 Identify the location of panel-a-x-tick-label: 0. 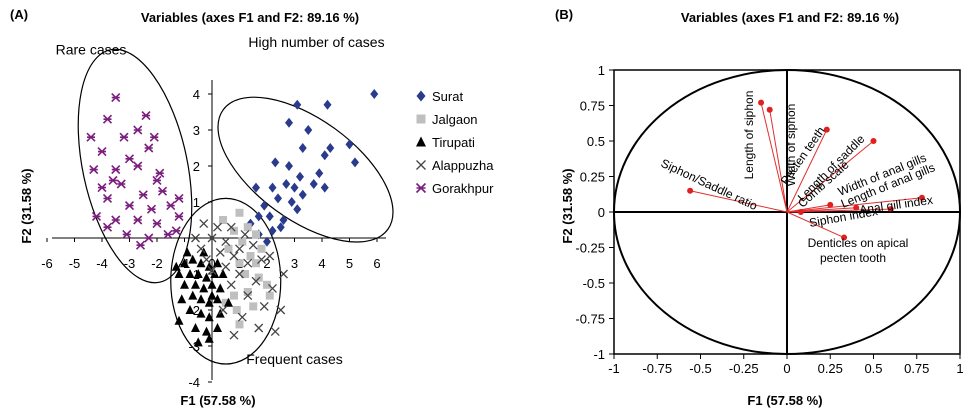
(211, 263).